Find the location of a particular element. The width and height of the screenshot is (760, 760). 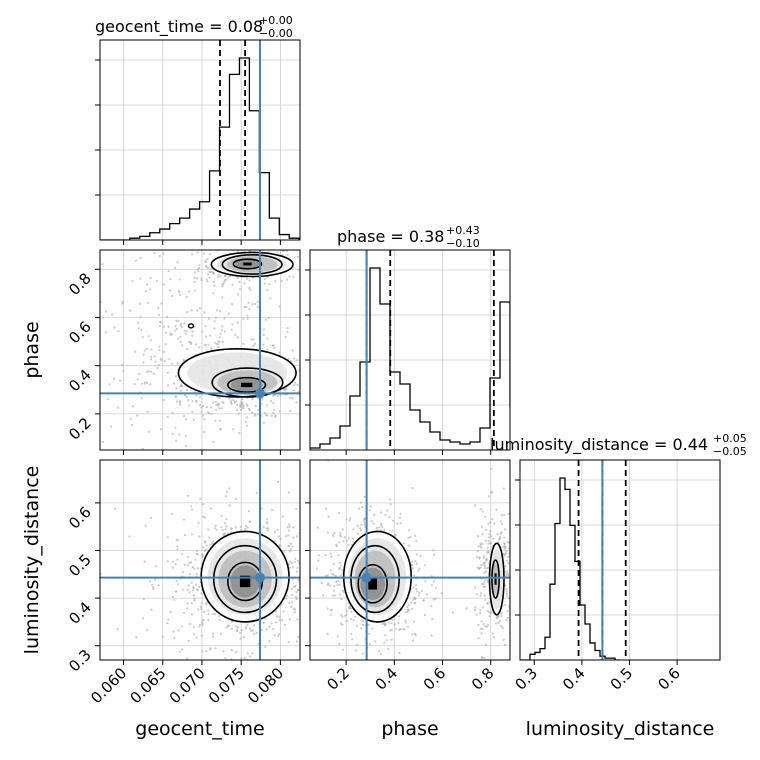

hist-outline is located at coordinates (570, 568).